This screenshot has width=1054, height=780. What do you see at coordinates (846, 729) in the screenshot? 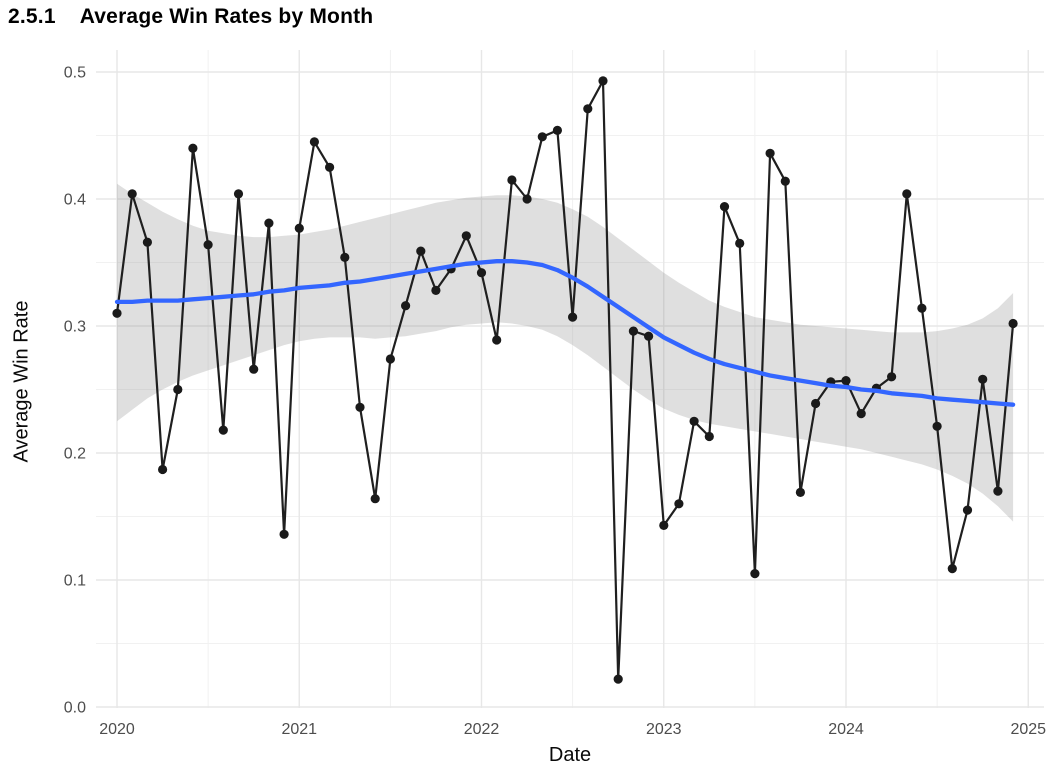
I see `x-tick-label: 2024` at bounding box center [846, 729].